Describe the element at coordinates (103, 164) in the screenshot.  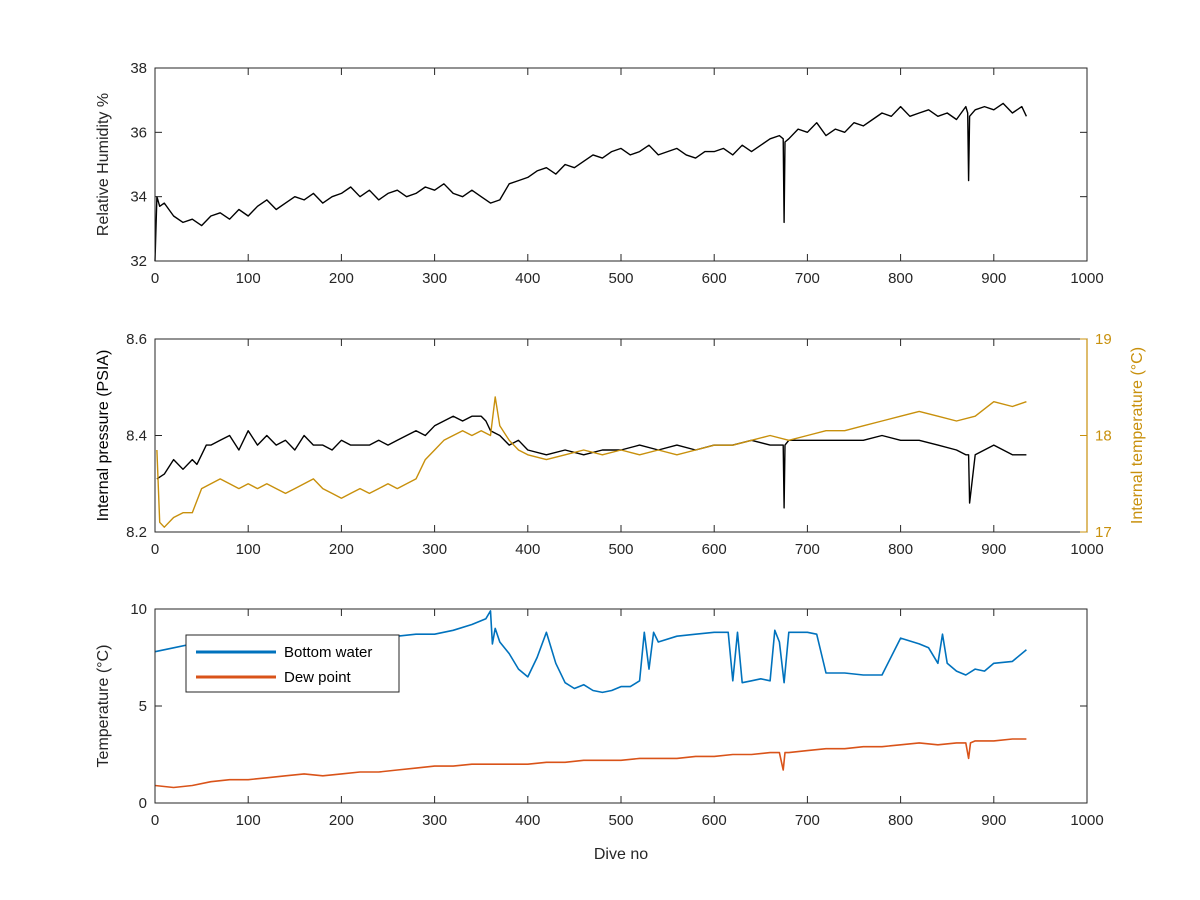
I see `y-axis-label: Relative Humidity %` at that location.